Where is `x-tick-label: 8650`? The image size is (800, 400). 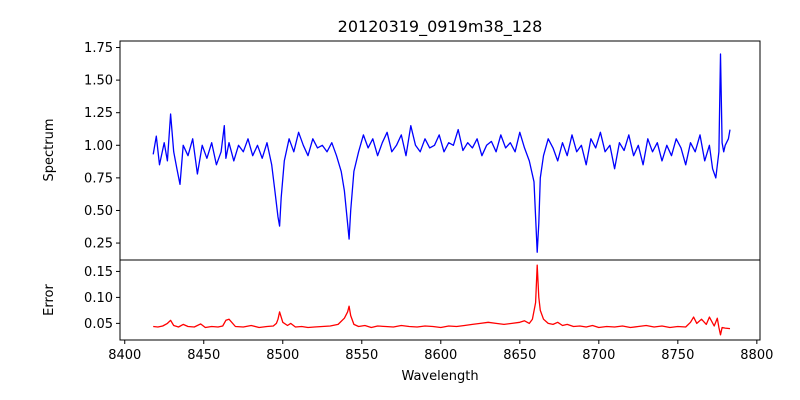
x-tick-label: 8650 is located at coordinates (519, 355).